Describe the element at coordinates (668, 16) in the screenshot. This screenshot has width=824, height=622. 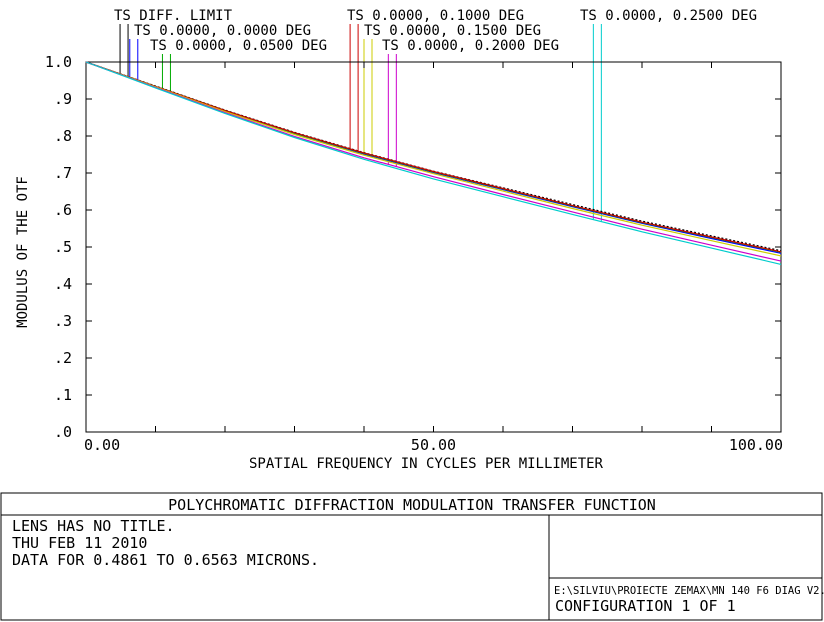
I see `legend-label-field-2500: TS 0.0000, 0.2500 DEG` at that location.